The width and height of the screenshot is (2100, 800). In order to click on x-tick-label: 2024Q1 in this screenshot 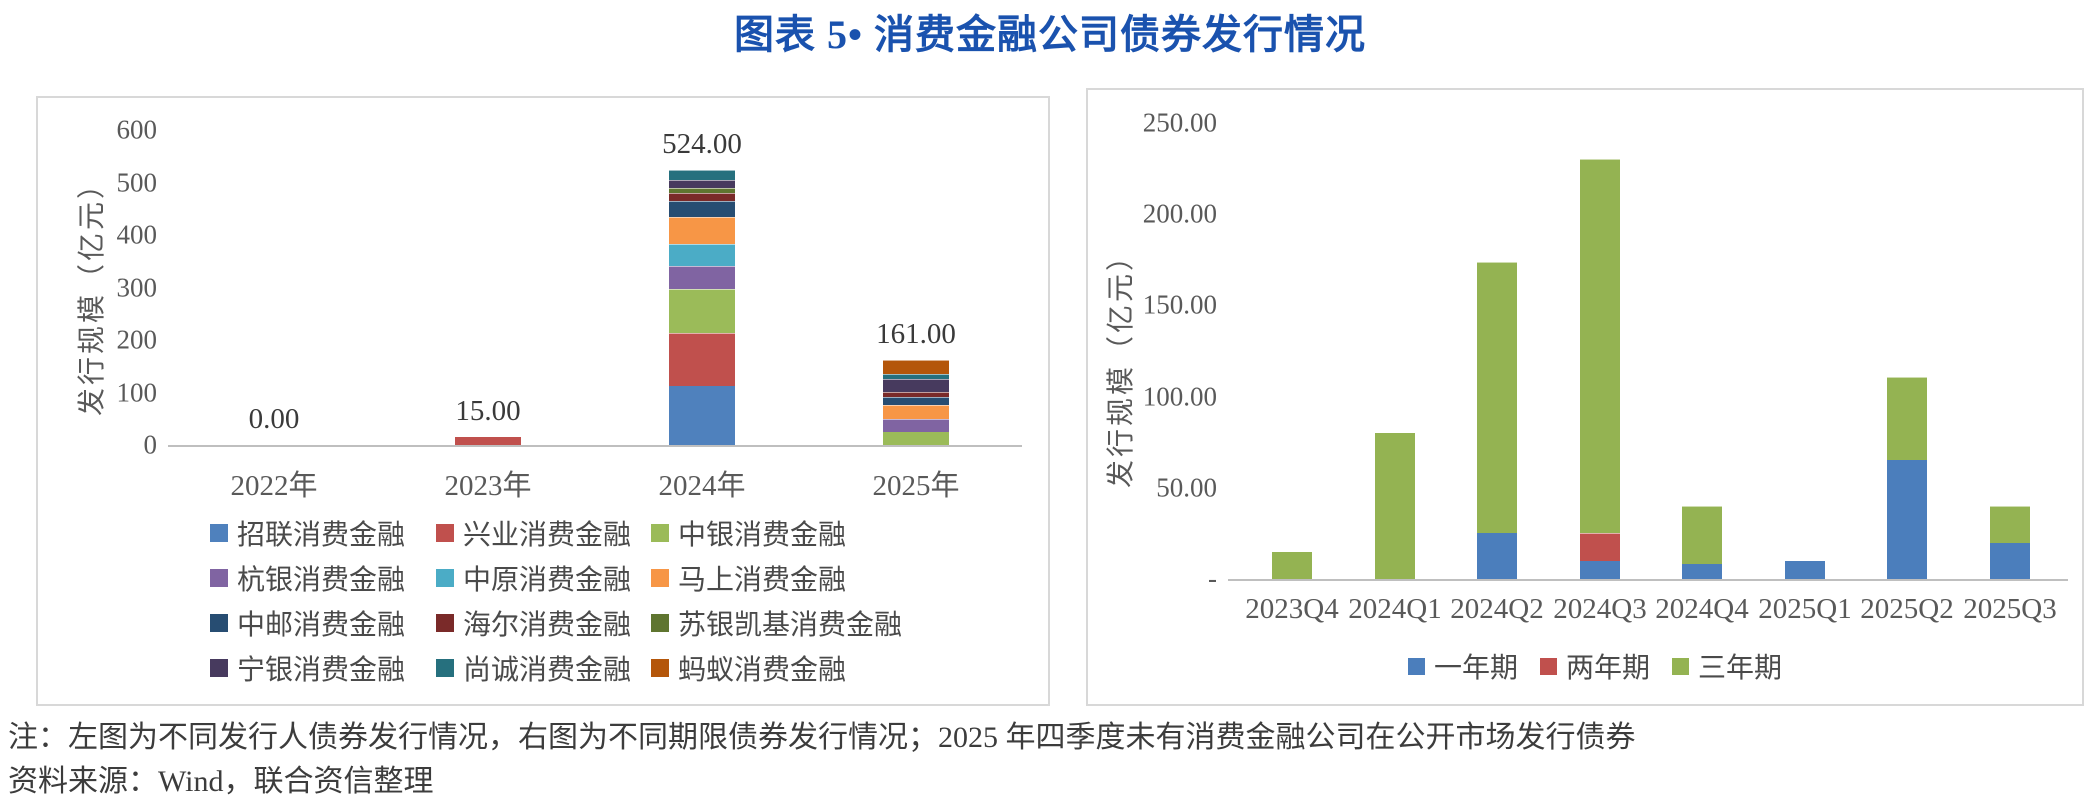, I will do `click(1395, 609)`.